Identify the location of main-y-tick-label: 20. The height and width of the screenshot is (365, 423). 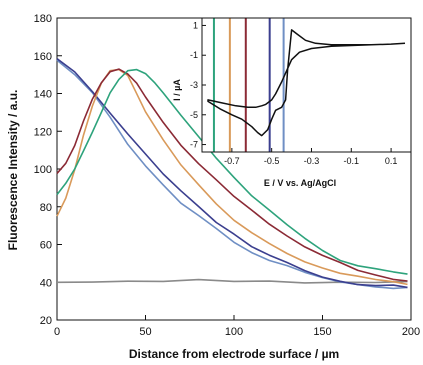
(46, 321).